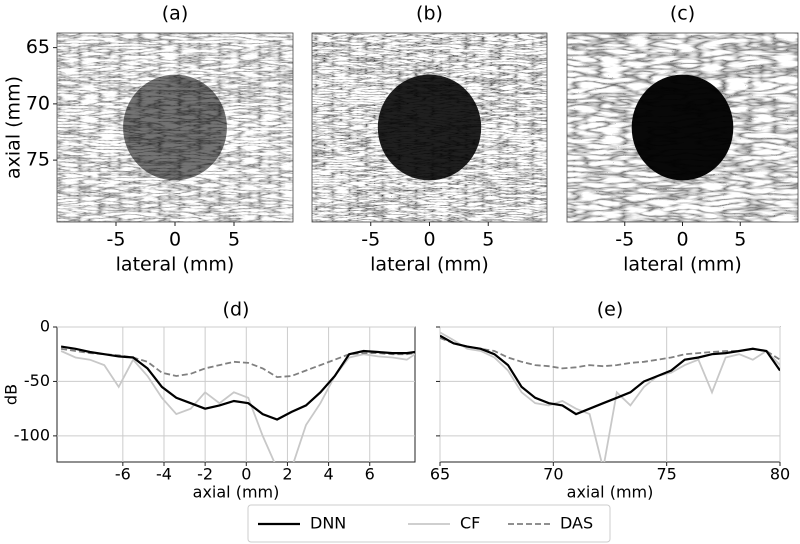 Image resolution: width=800 pixels, height=544 pixels. What do you see at coordinates (287, 474) in the screenshot?
I see `x-tick-label: 2` at bounding box center [287, 474].